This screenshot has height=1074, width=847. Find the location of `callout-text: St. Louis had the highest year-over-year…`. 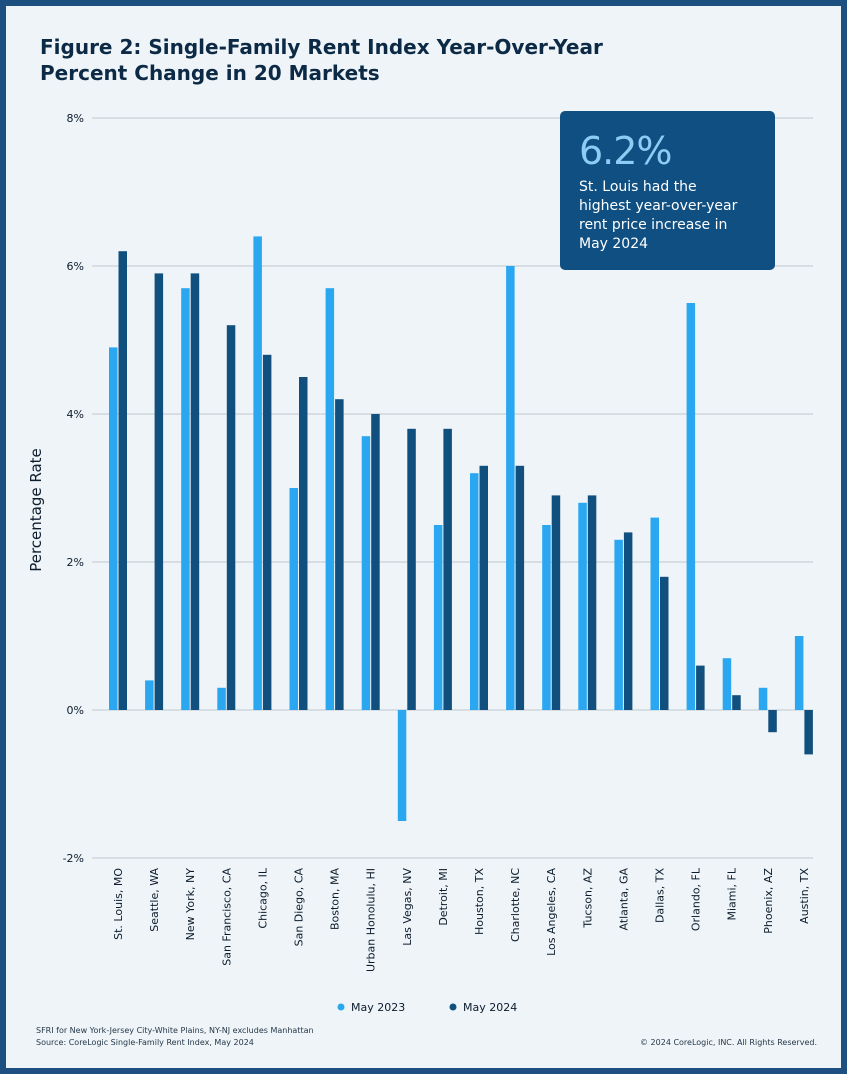

callout-text: St. Louis had the highest year-over-year… is located at coordinates (669, 216).